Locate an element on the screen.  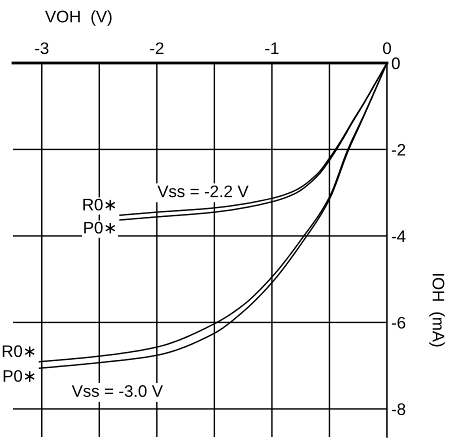
annotation: Vss = -3.0 V is located at coordinates (117, 391).